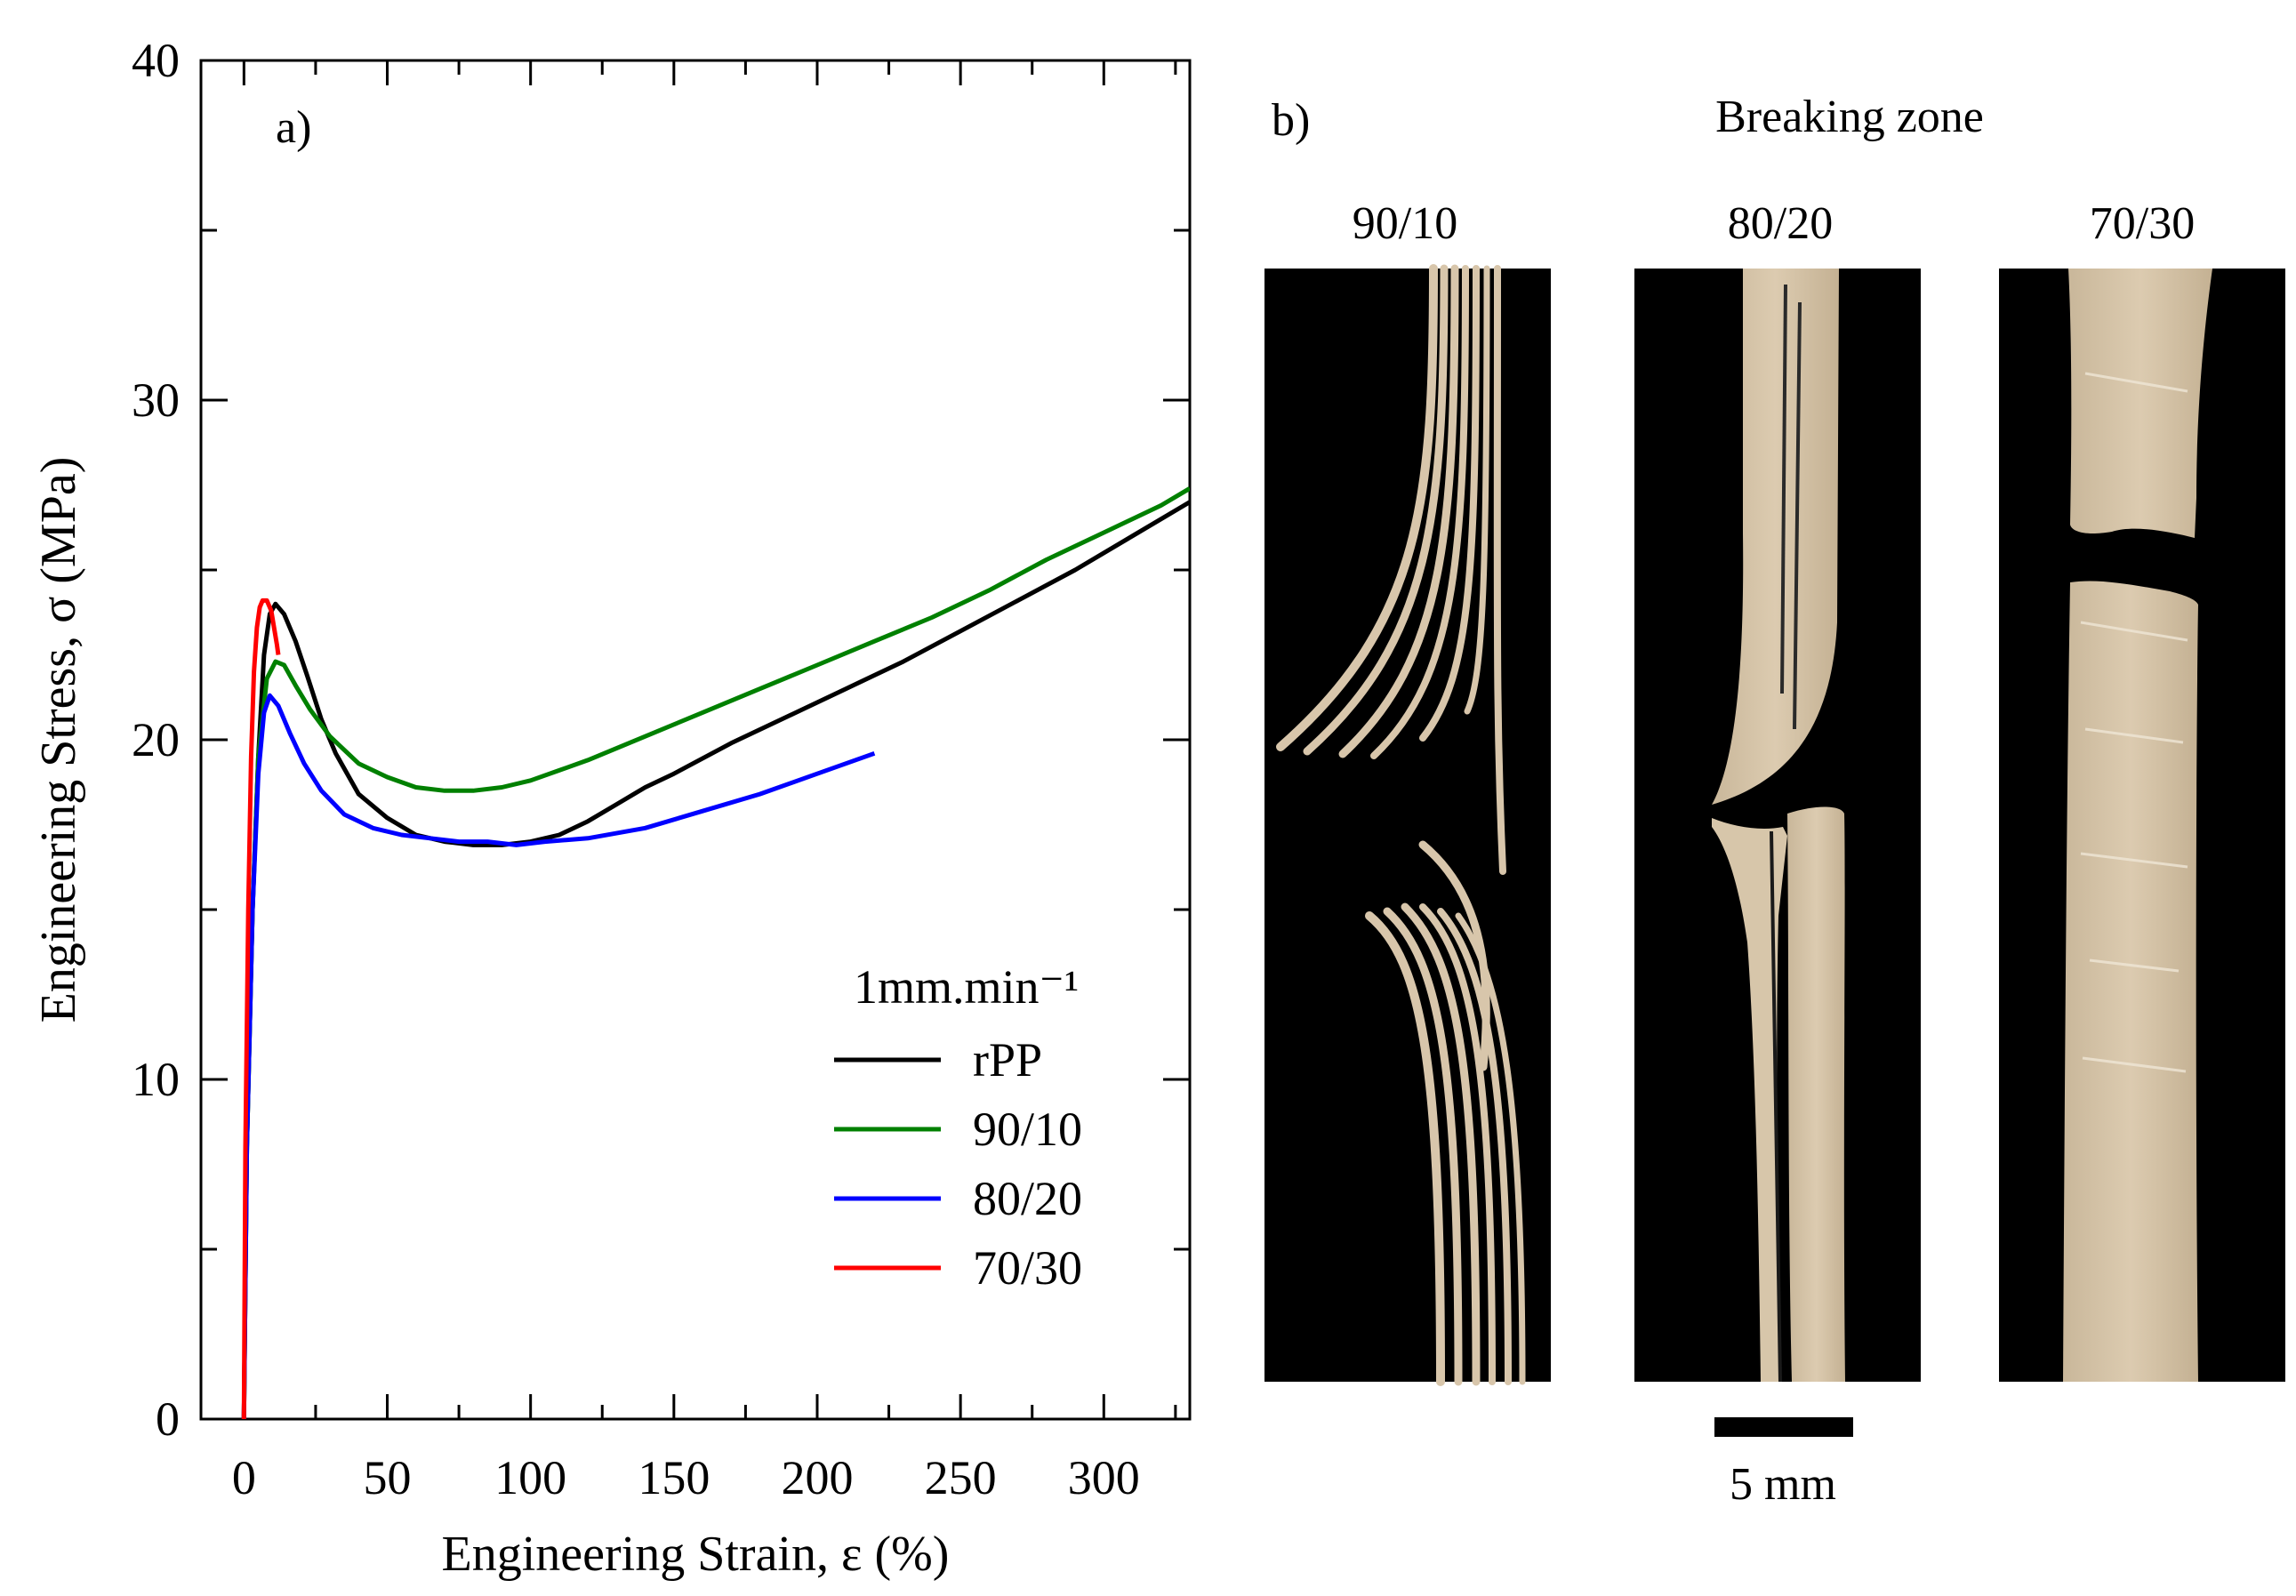  I want to click on scale-bar-label: 5 mm, so click(1783, 1484).